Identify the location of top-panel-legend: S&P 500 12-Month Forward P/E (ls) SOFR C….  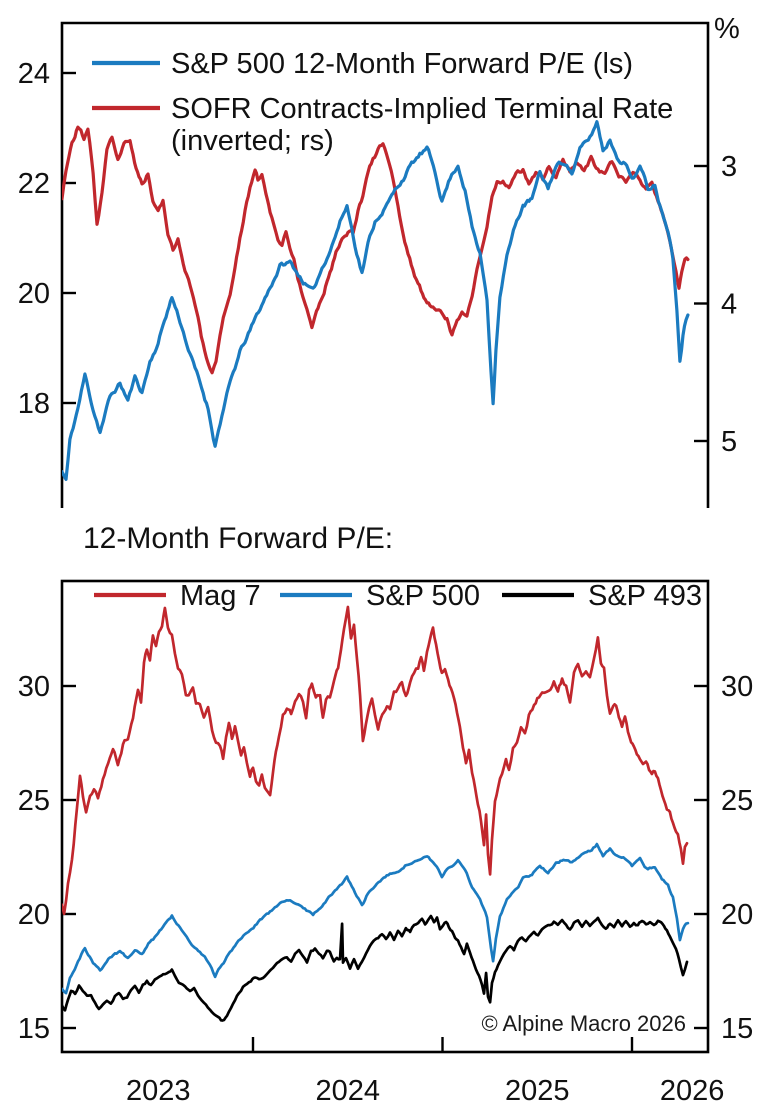
(382, 102).